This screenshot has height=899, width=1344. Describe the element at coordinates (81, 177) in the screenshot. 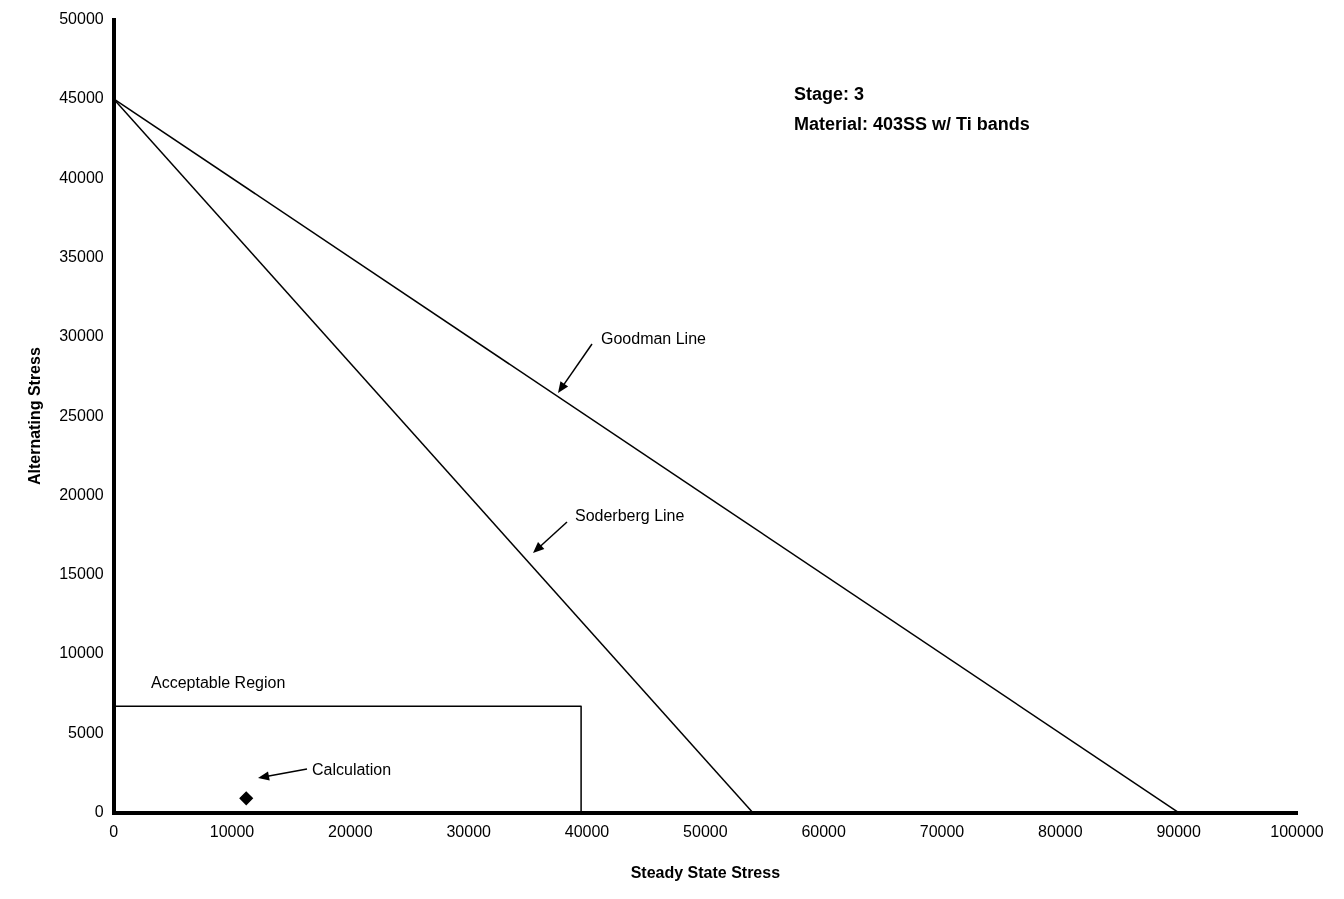

I see `y-tick-label: 40000` at that location.